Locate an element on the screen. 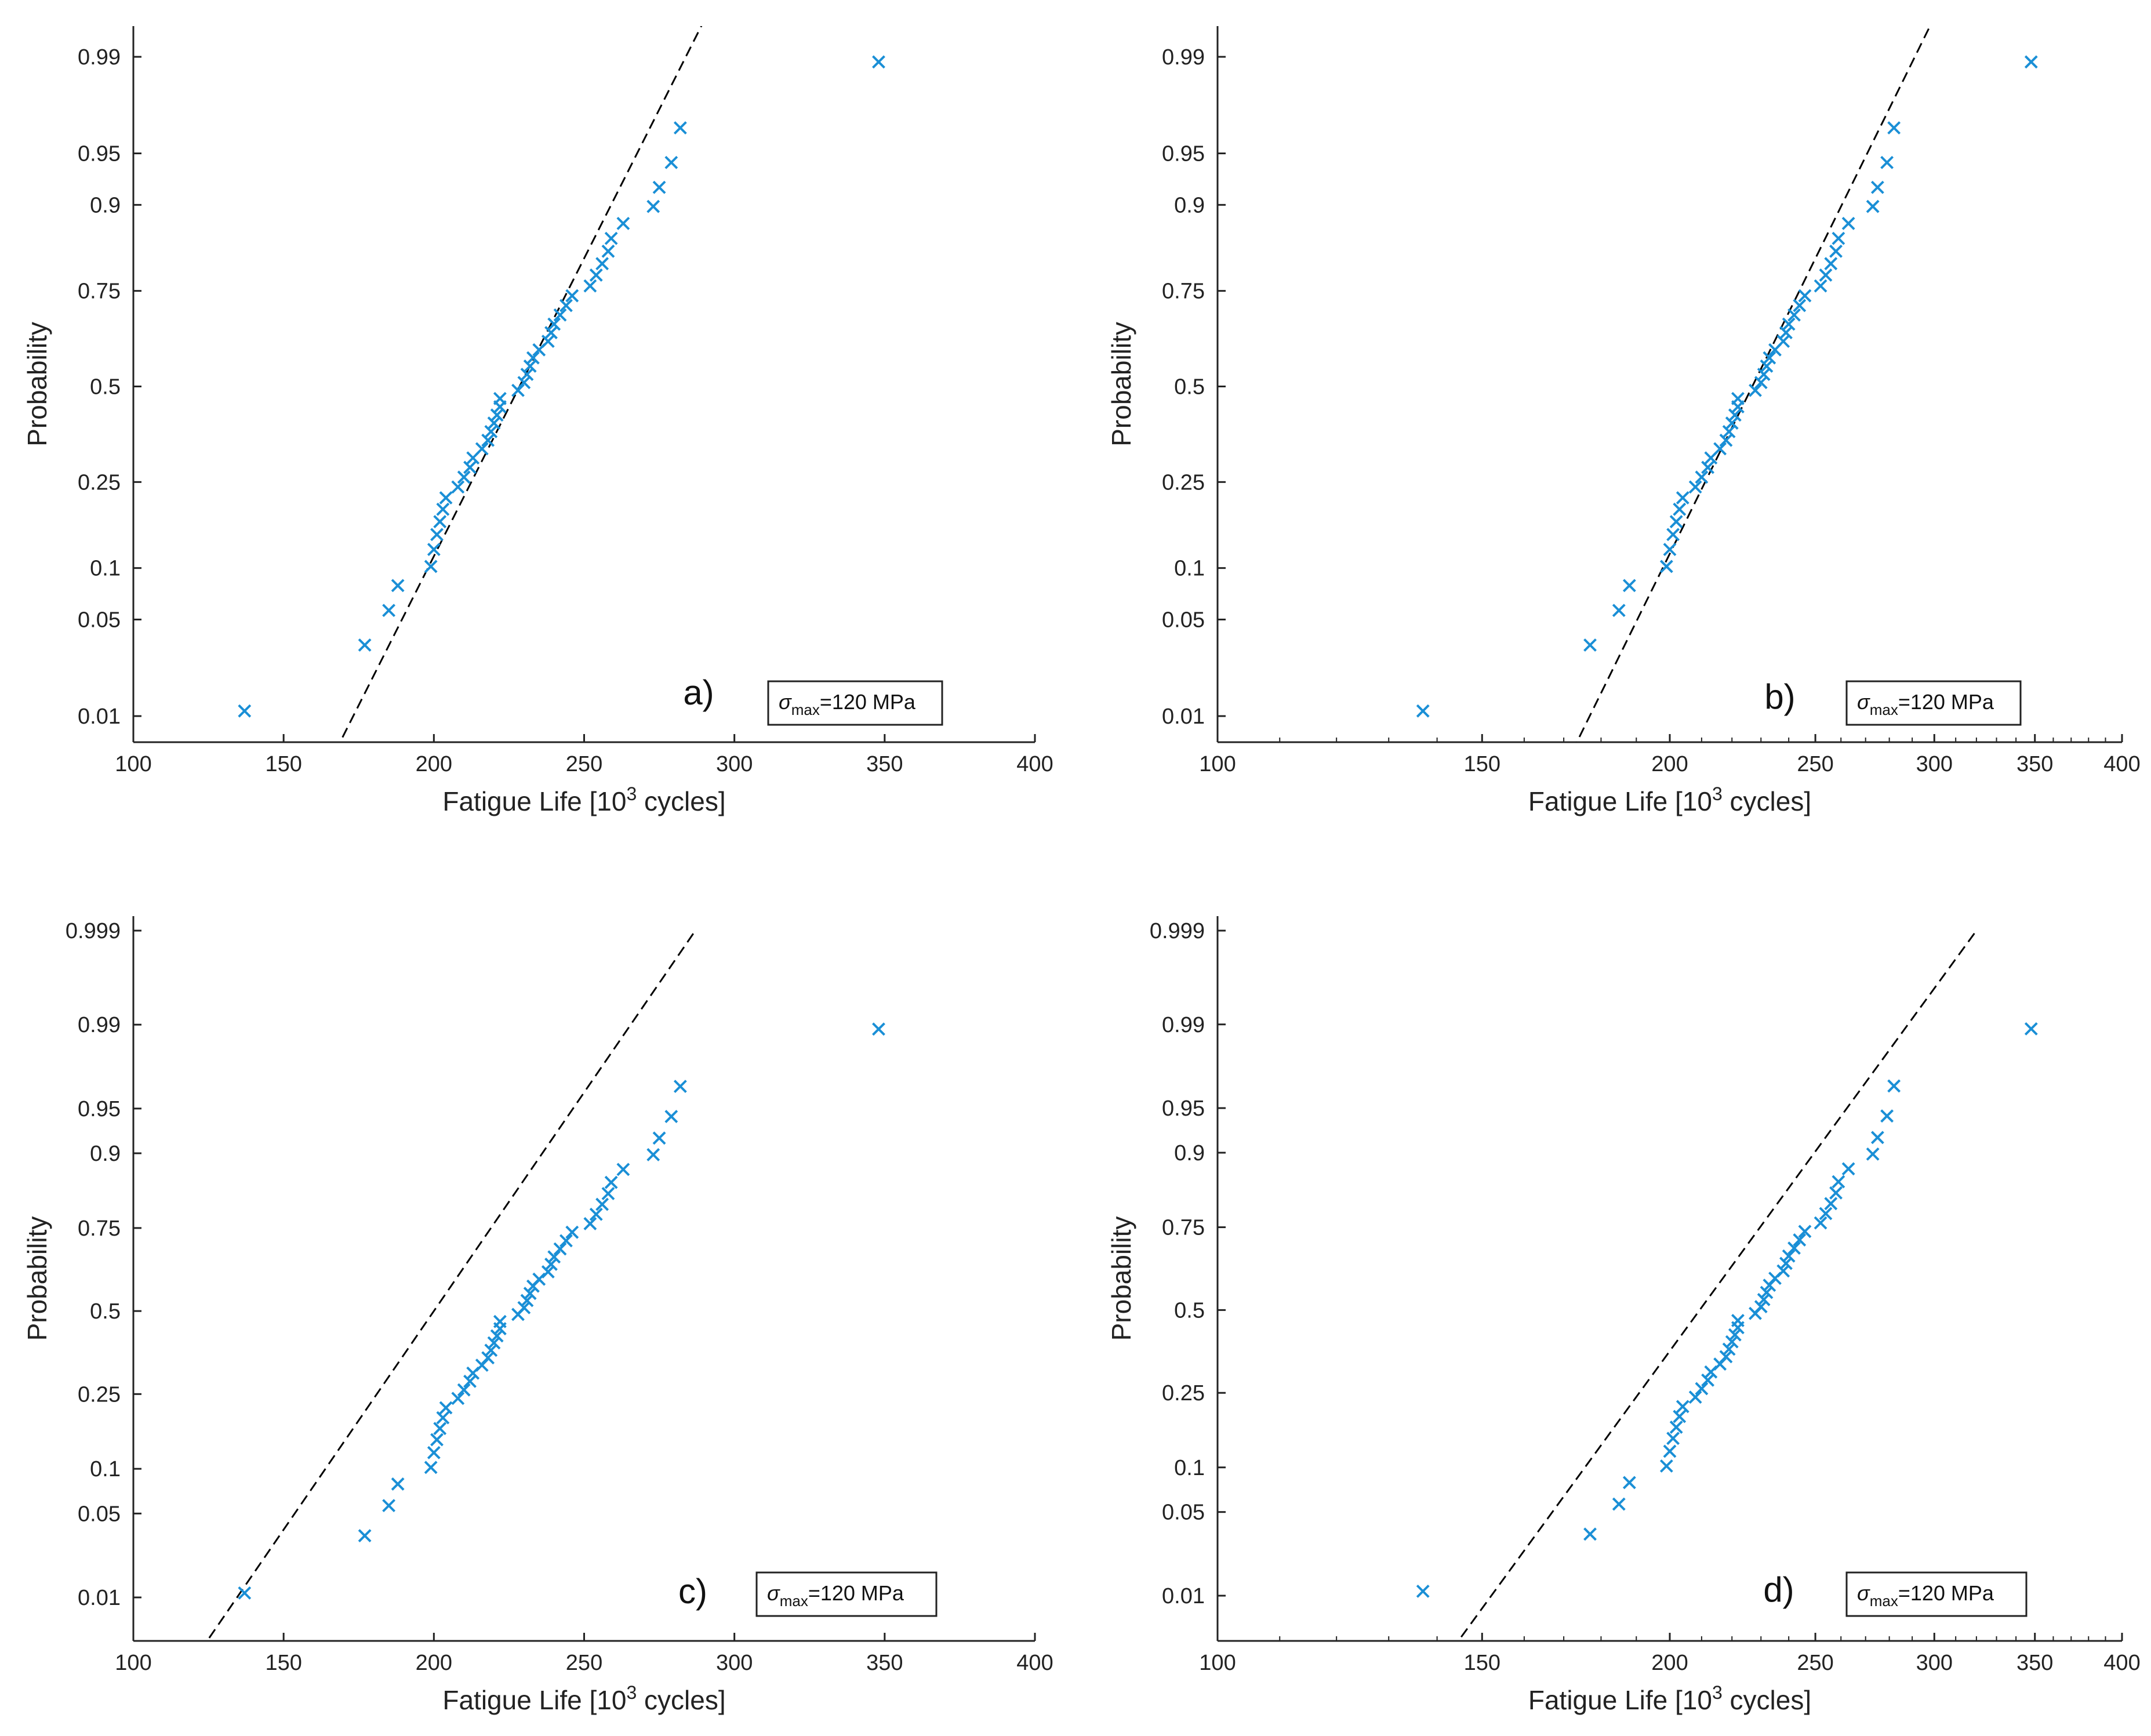 Image resolution: width=2151 pixels, height=1736 pixels. x-tick-label: 250 is located at coordinates (584, 764).